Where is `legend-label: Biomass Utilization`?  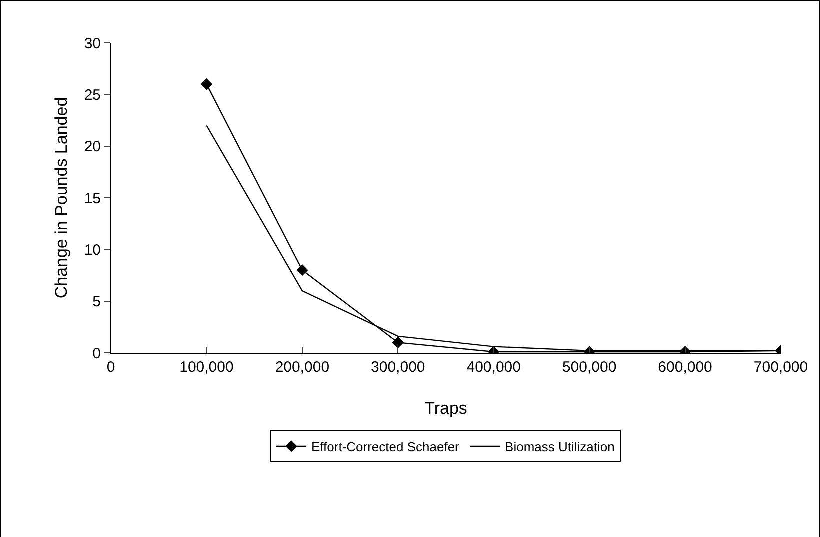 legend-label: Biomass Utilization is located at coordinates (560, 447).